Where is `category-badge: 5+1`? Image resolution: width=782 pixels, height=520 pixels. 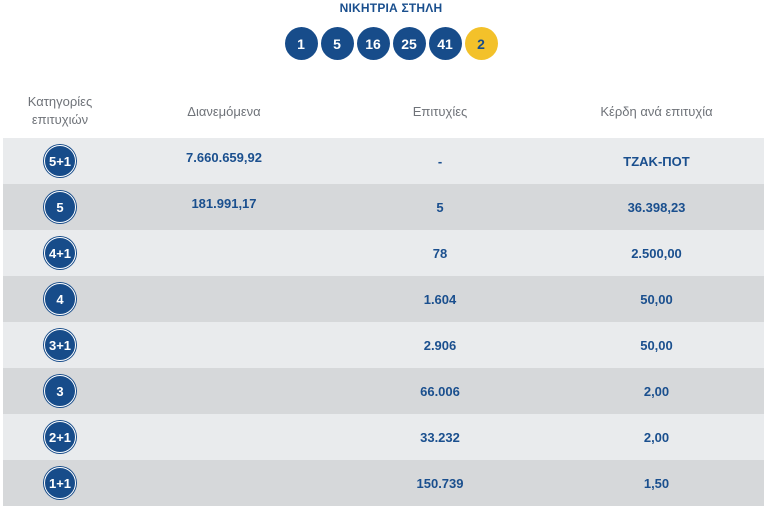
category-badge: 5+1 is located at coordinates (60, 161).